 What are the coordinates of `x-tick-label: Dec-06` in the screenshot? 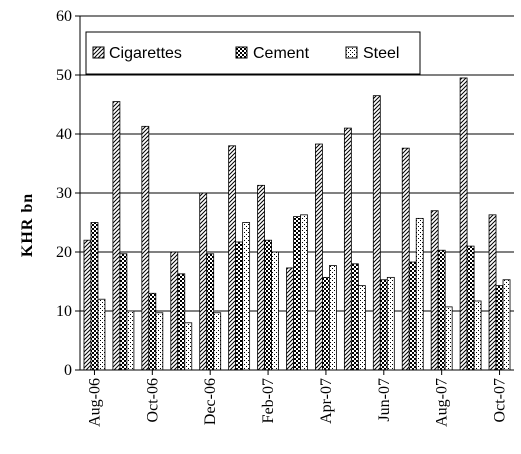 It's located at (210, 401).